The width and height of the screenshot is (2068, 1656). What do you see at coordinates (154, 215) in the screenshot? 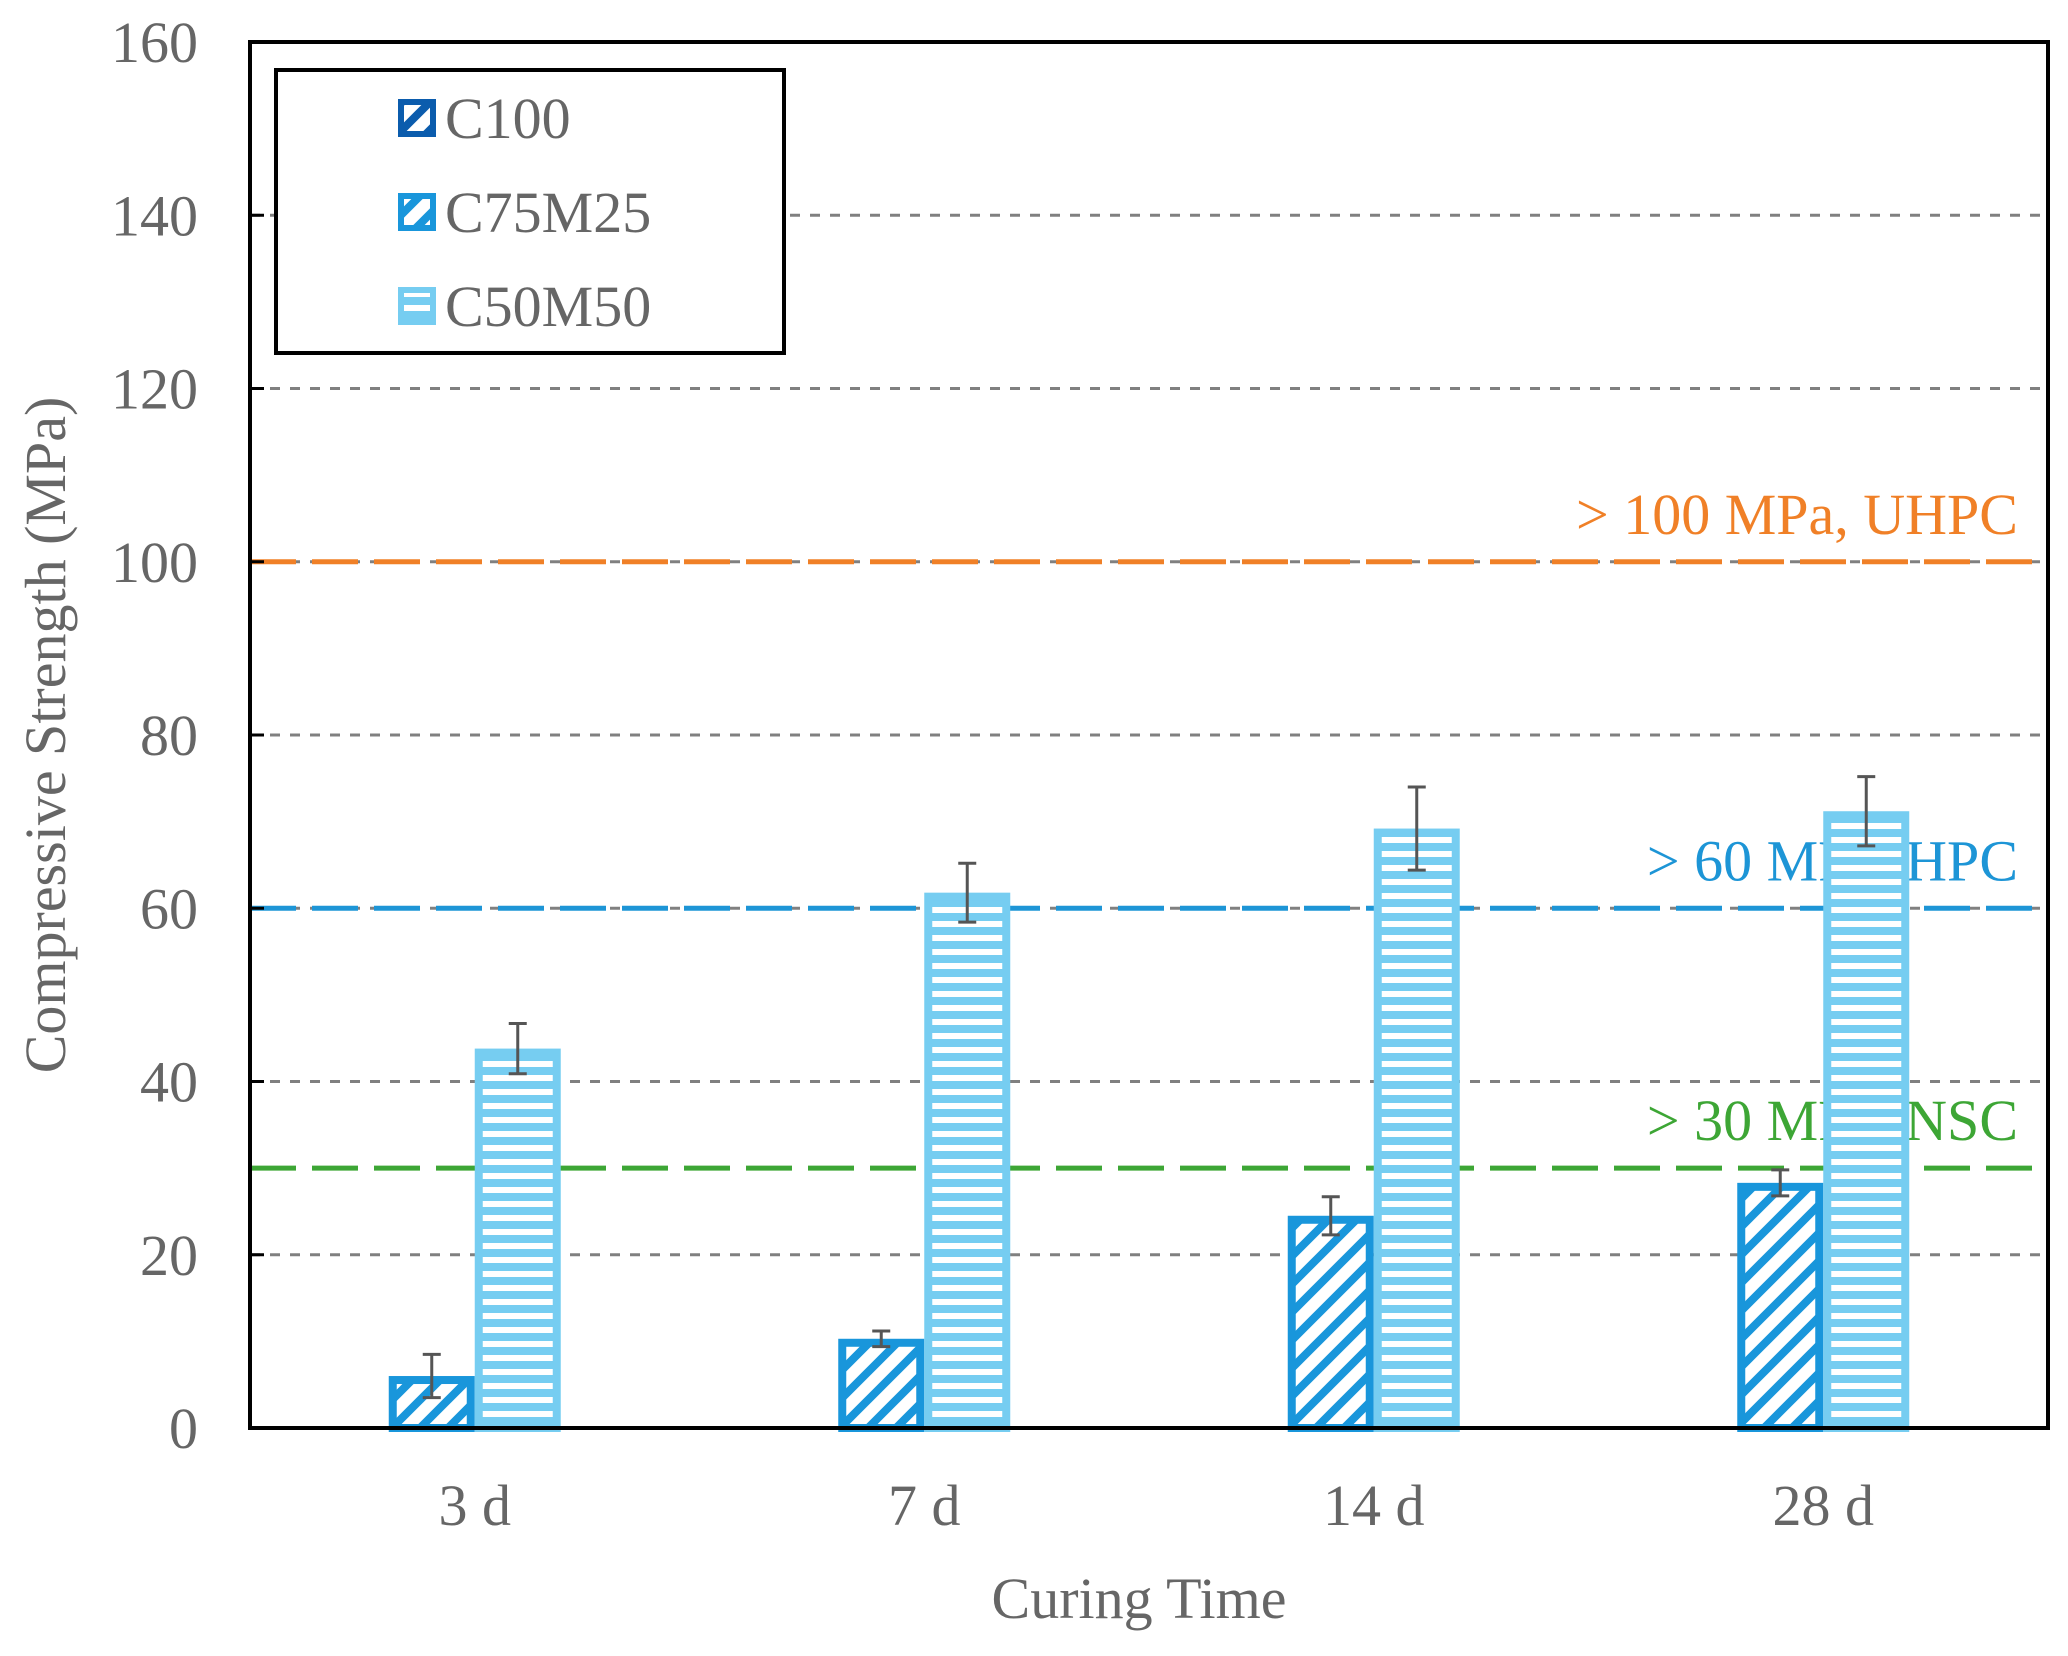
I see `y-tick-label-140: 140` at bounding box center [154, 215].